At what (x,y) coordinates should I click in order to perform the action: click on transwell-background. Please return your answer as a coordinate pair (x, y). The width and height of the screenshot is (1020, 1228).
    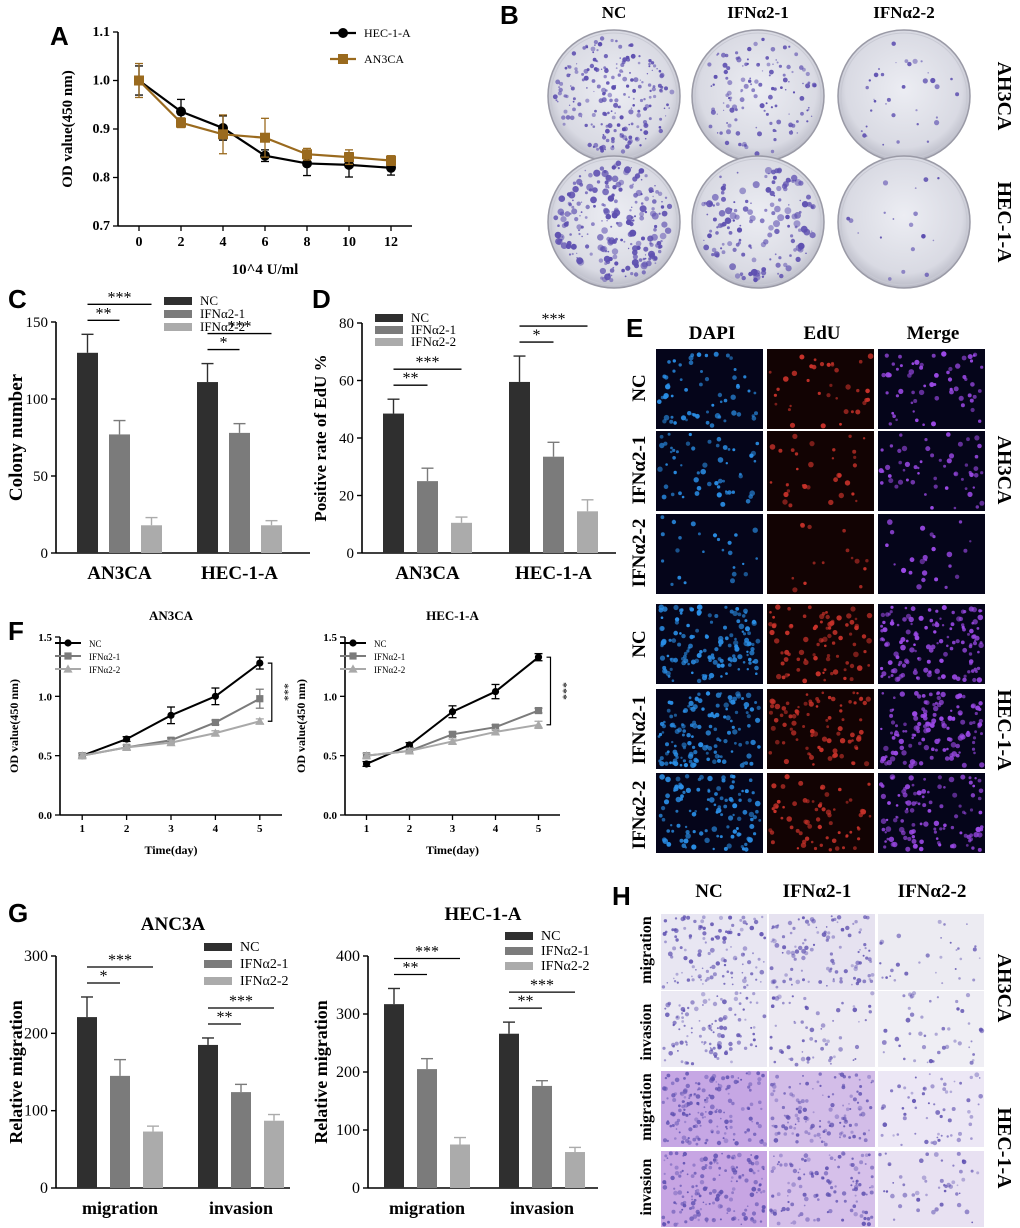
    Looking at the image, I should click on (931, 1109).